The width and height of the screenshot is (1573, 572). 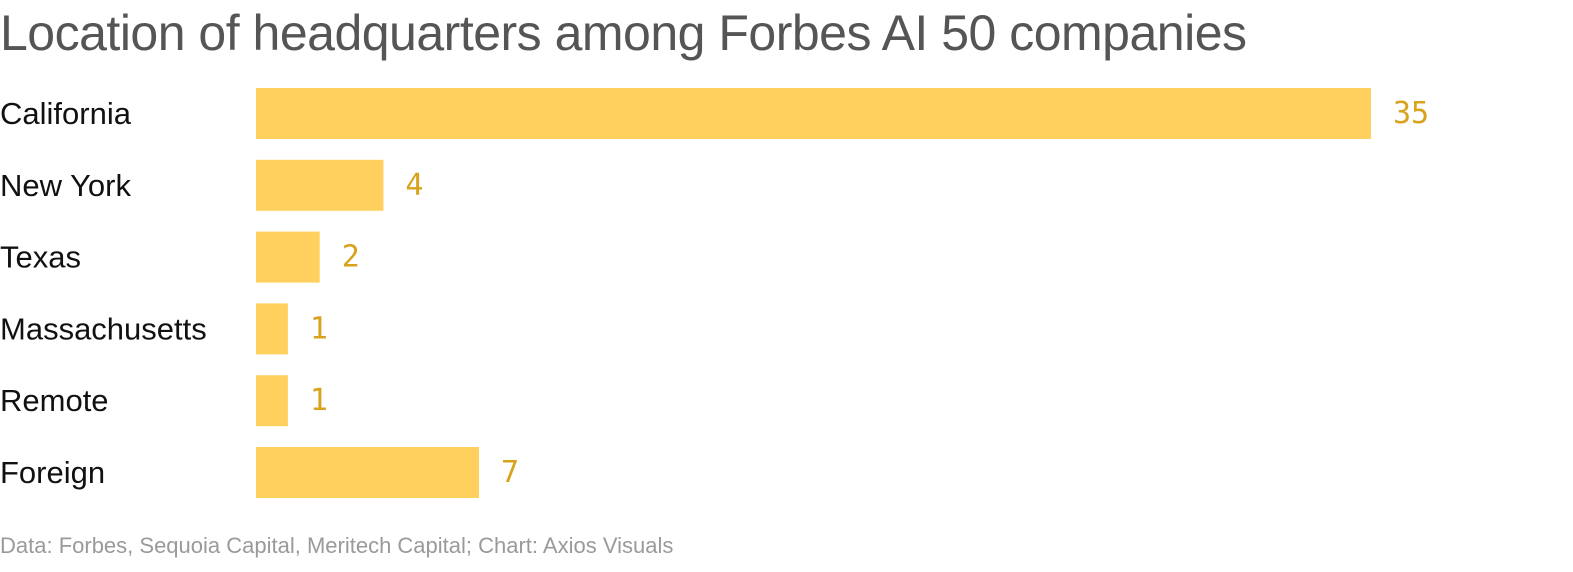 What do you see at coordinates (54, 400) in the screenshot?
I see `category-label-remote: Remote` at bounding box center [54, 400].